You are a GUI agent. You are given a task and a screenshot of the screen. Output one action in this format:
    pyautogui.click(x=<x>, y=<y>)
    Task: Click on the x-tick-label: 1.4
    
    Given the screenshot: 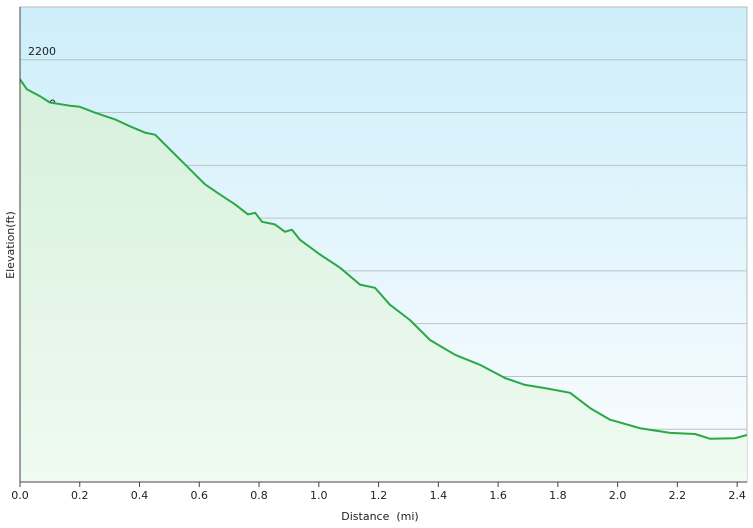 What is the action you would take?
    pyautogui.click(x=439, y=495)
    